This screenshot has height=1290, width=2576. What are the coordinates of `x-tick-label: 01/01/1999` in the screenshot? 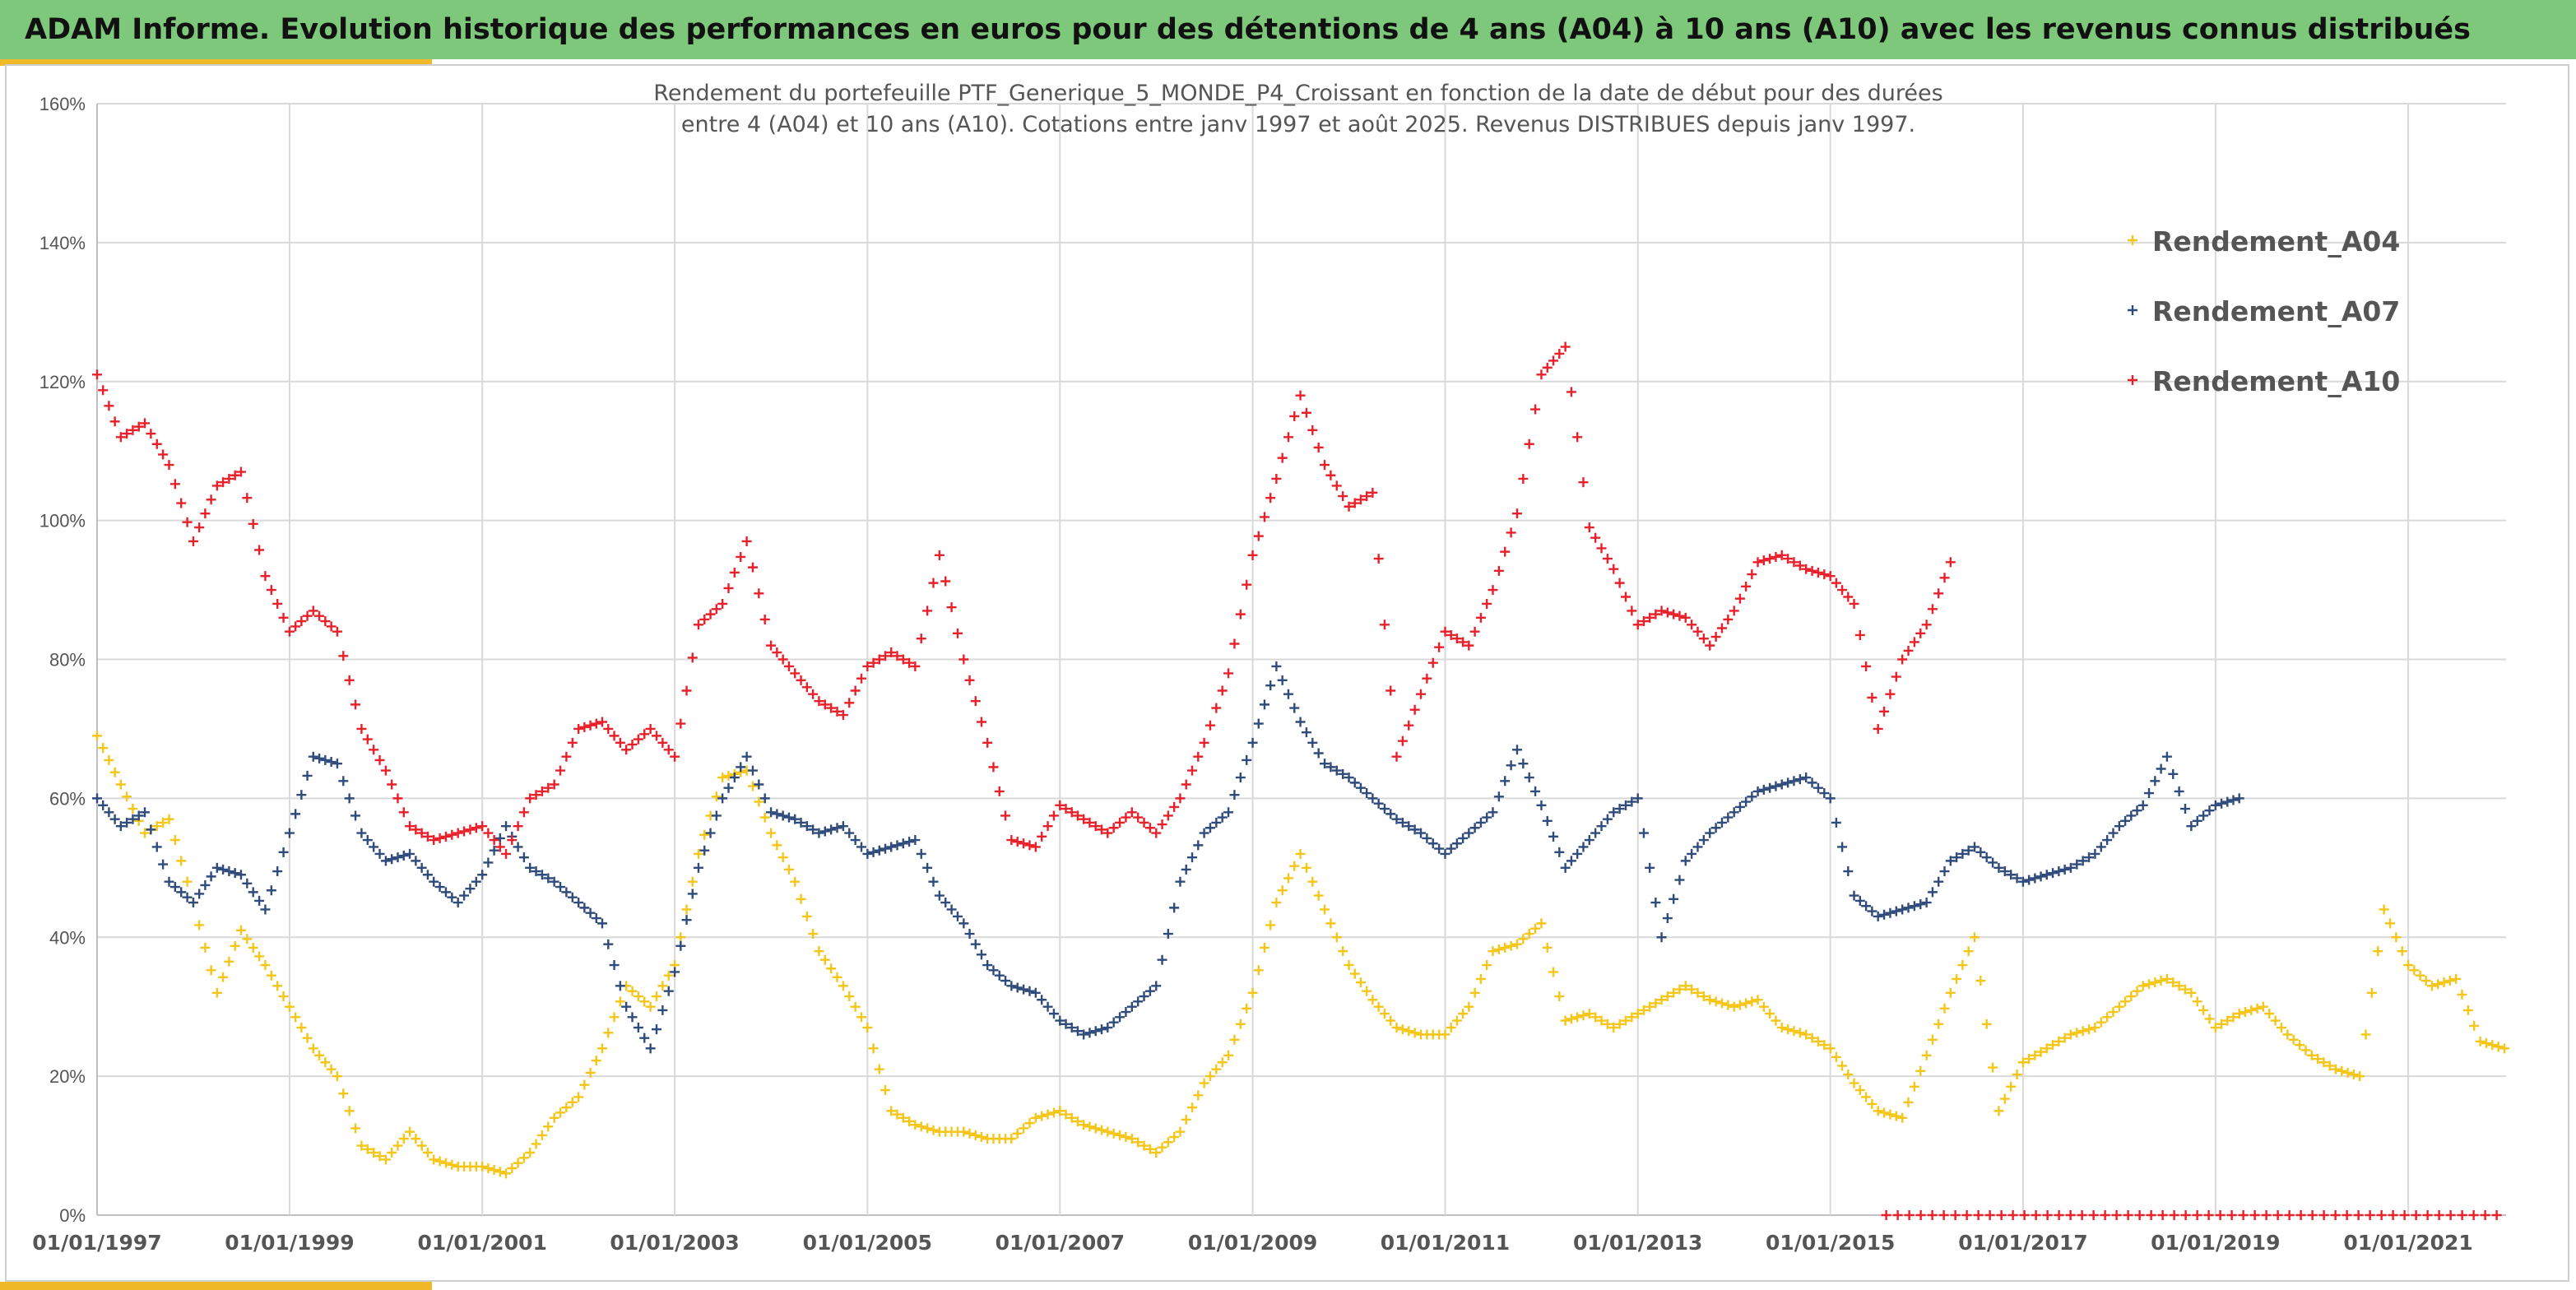 It's located at (290, 1243).